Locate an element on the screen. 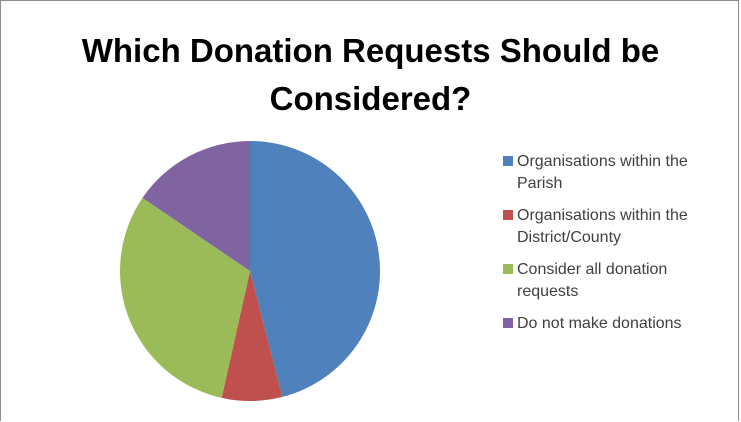  pie-slice-district is located at coordinates (252, 336).